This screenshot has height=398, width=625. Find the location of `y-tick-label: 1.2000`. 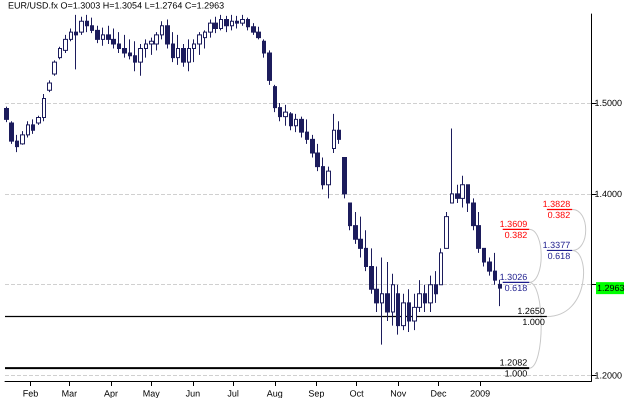

y-tick-label: 1.2000 is located at coordinates (608, 375).